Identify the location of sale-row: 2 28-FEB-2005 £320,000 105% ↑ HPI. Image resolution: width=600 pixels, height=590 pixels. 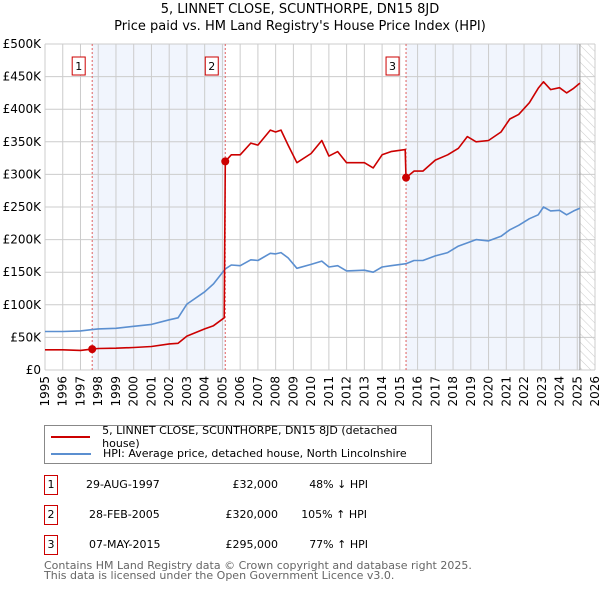
(244, 515).